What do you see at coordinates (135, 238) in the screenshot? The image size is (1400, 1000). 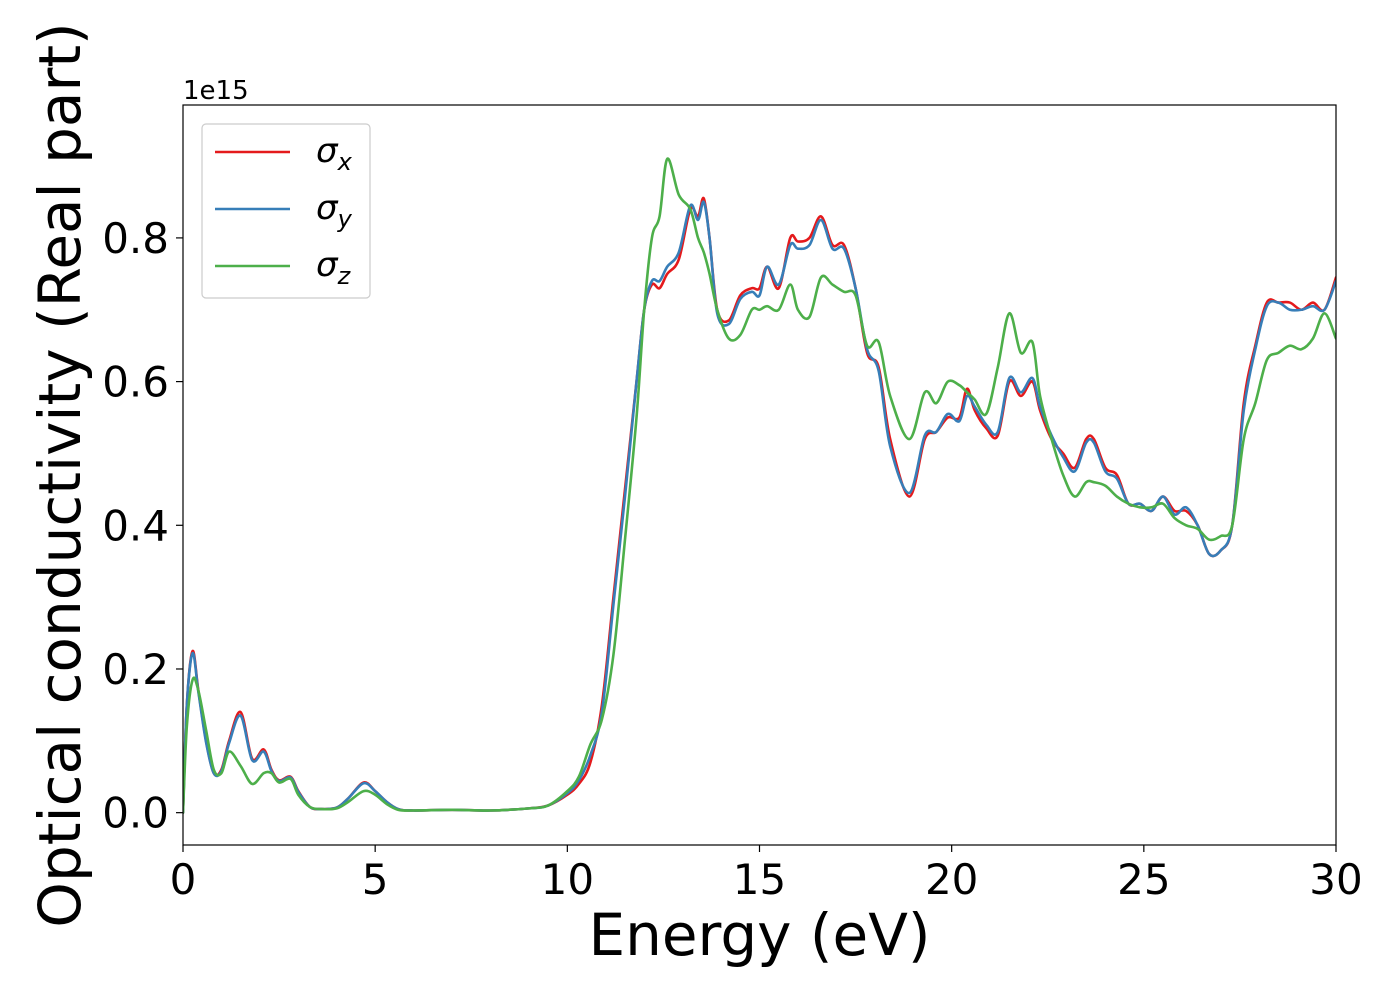 I see `y-tick-label: 0.8` at bounding box center [135, 238].